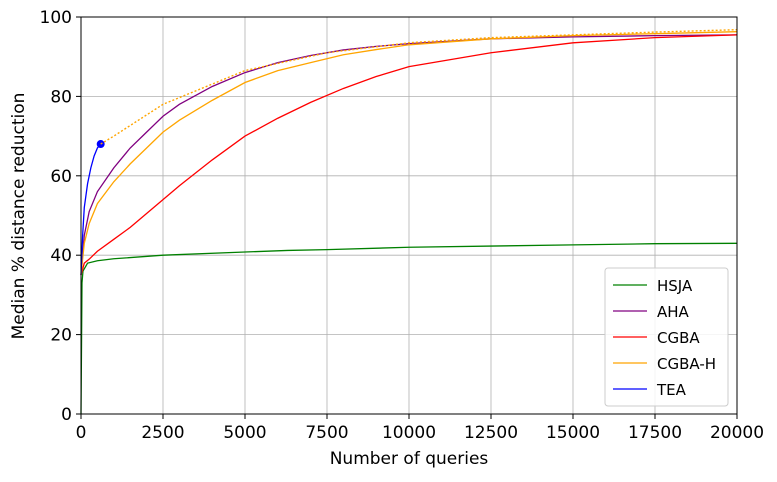  What do you see at coordinates (686, 364) in the screenshot?
I see `legend-label: CGBA-H` at bounding box center [686, 364].